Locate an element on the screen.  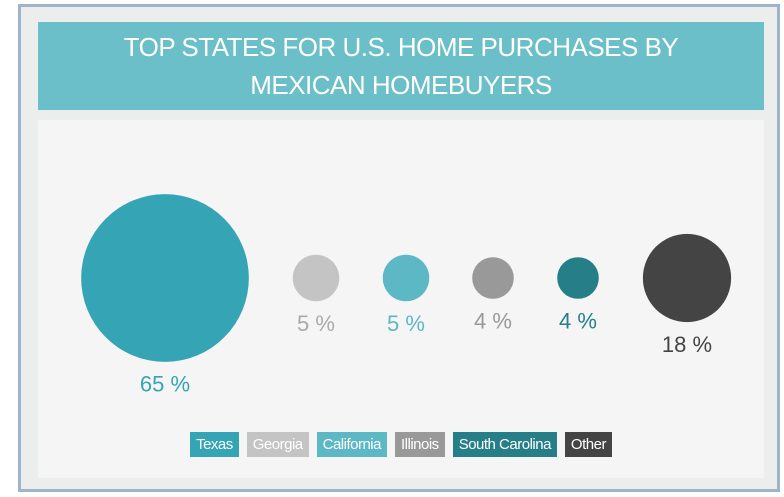
value-label: 65 % is located at coordinates (165, 384).